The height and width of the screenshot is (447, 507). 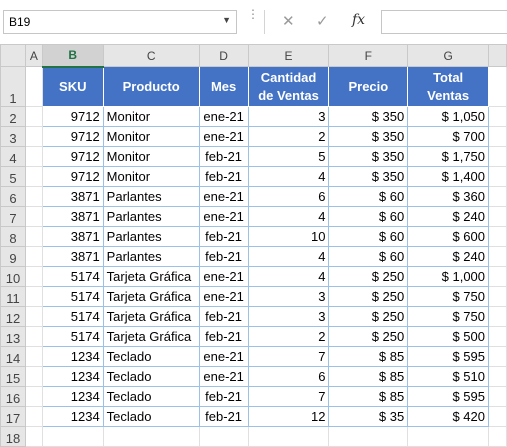 I want to click on cell-cantidad: 3, so click(x=289, y=116).